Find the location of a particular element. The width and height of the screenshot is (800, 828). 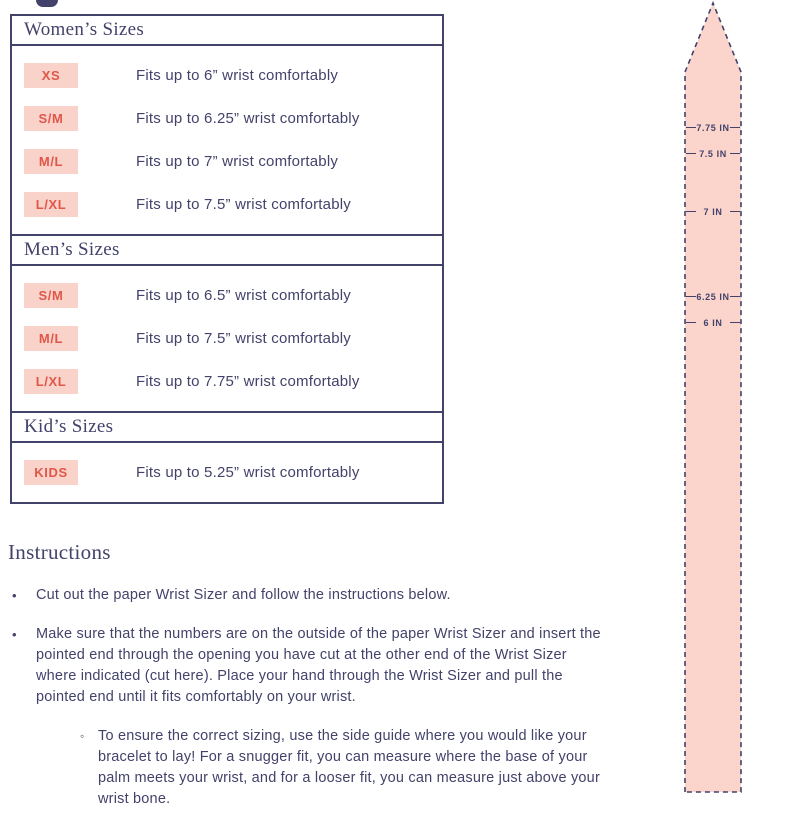

size-row: KIDS Fits up to 5.25” wrist comfortably is located at coordinates (227, 472).